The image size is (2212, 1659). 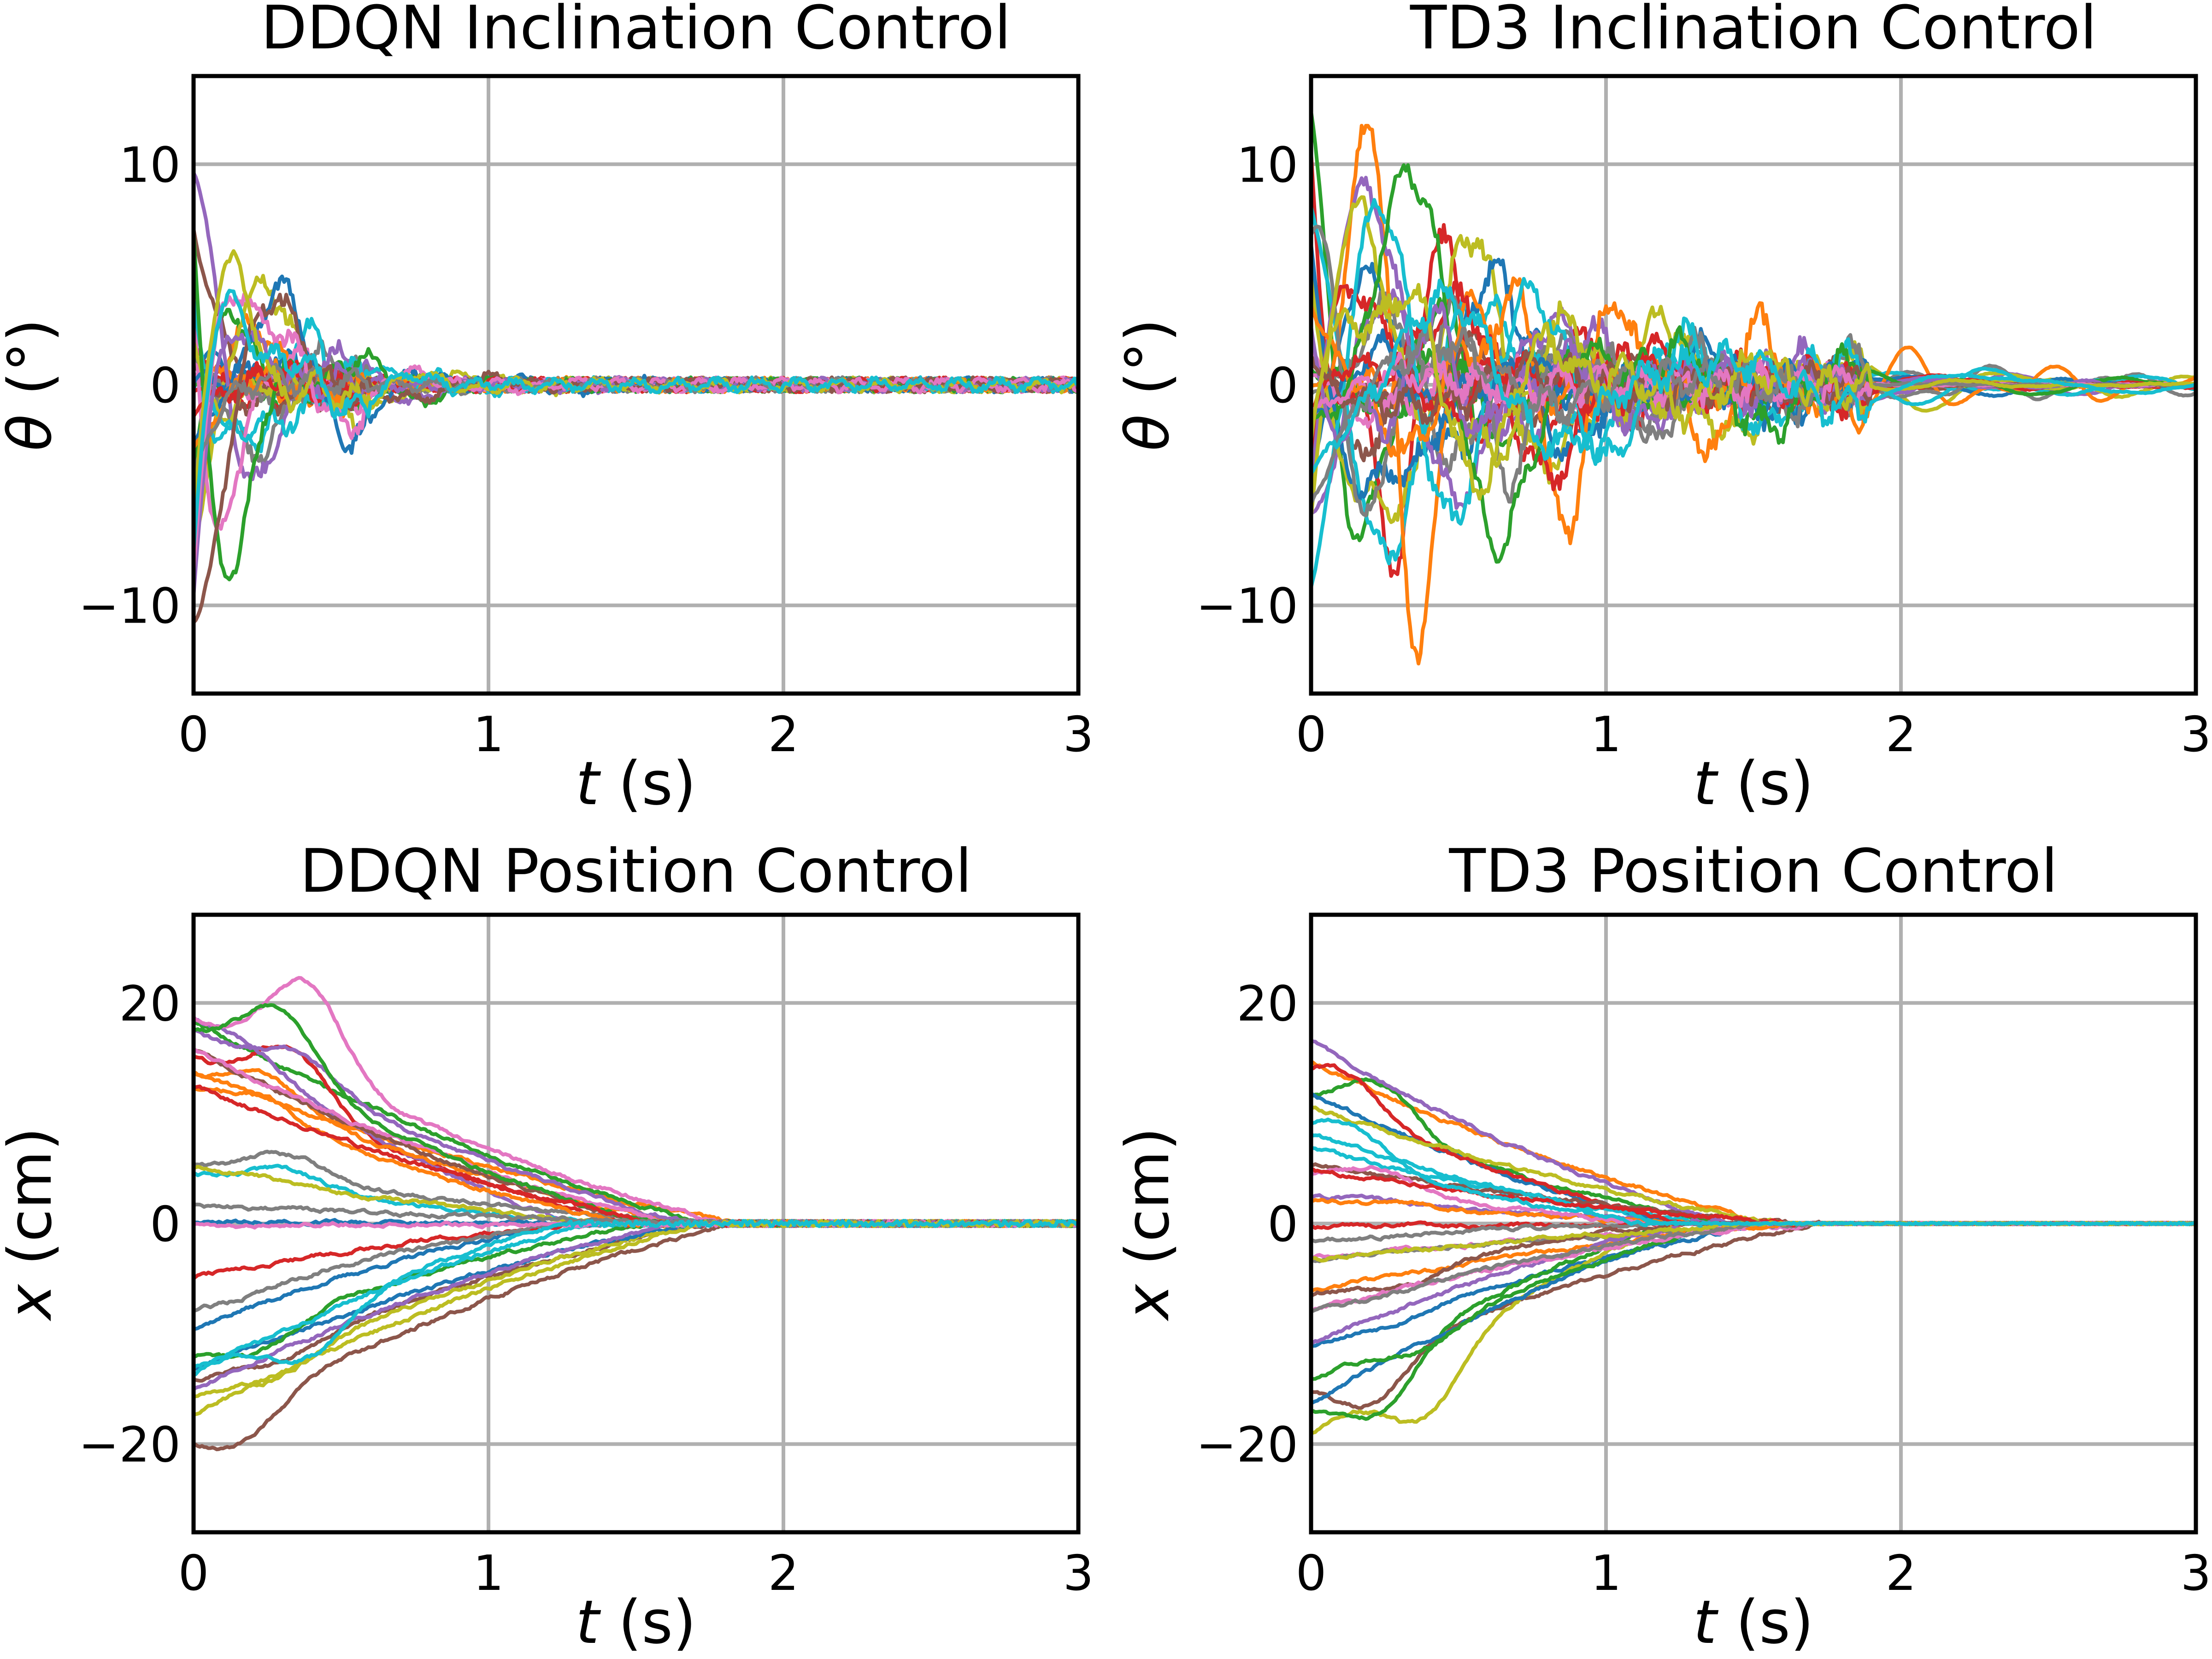 I want to click on panel-title: DDQN Inclination Control, so click(x=636, y=31).